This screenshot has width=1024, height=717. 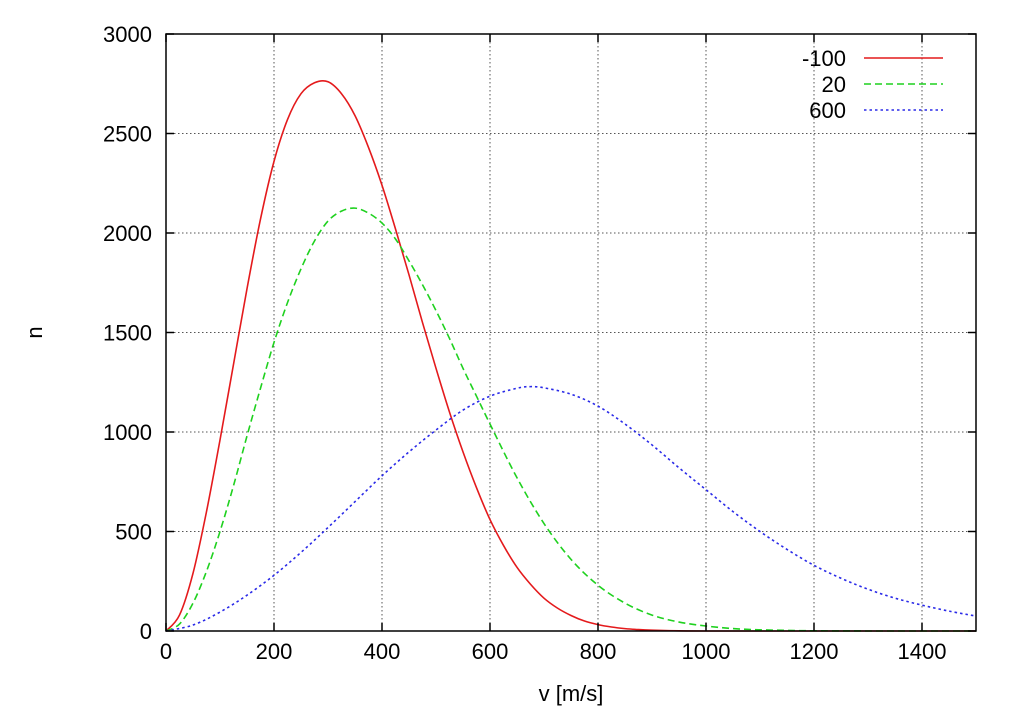 What do you see at coordinates (834, 84) in the screenshot?
I see `legend-label: 20` at bounding box center [834, 84].